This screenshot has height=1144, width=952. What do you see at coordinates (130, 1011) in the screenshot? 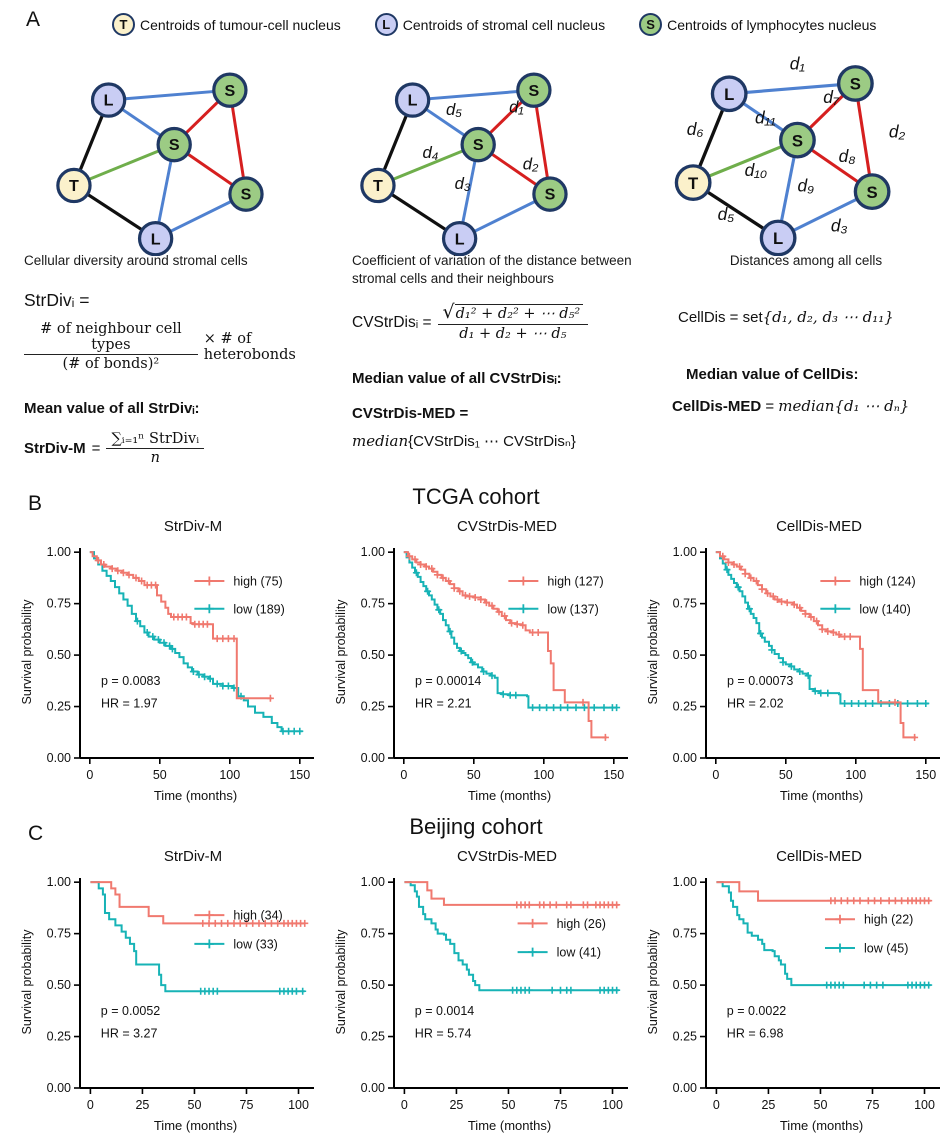
I see `p-value-label: p = 0.0052` at bounding box center [130, 1011].